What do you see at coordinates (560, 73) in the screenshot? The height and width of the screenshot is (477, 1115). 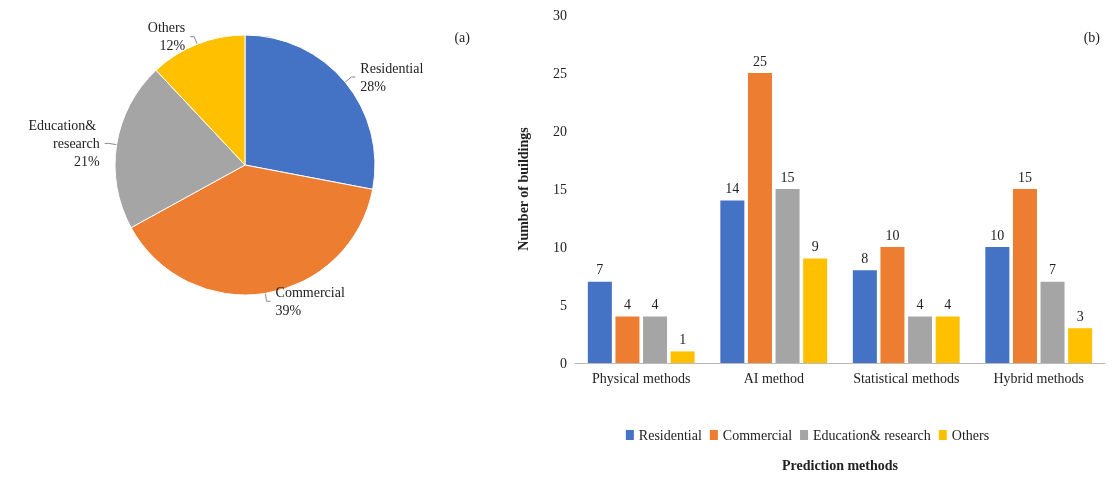 I see `y-tick-label: 25` at bounding box center [560, 73].